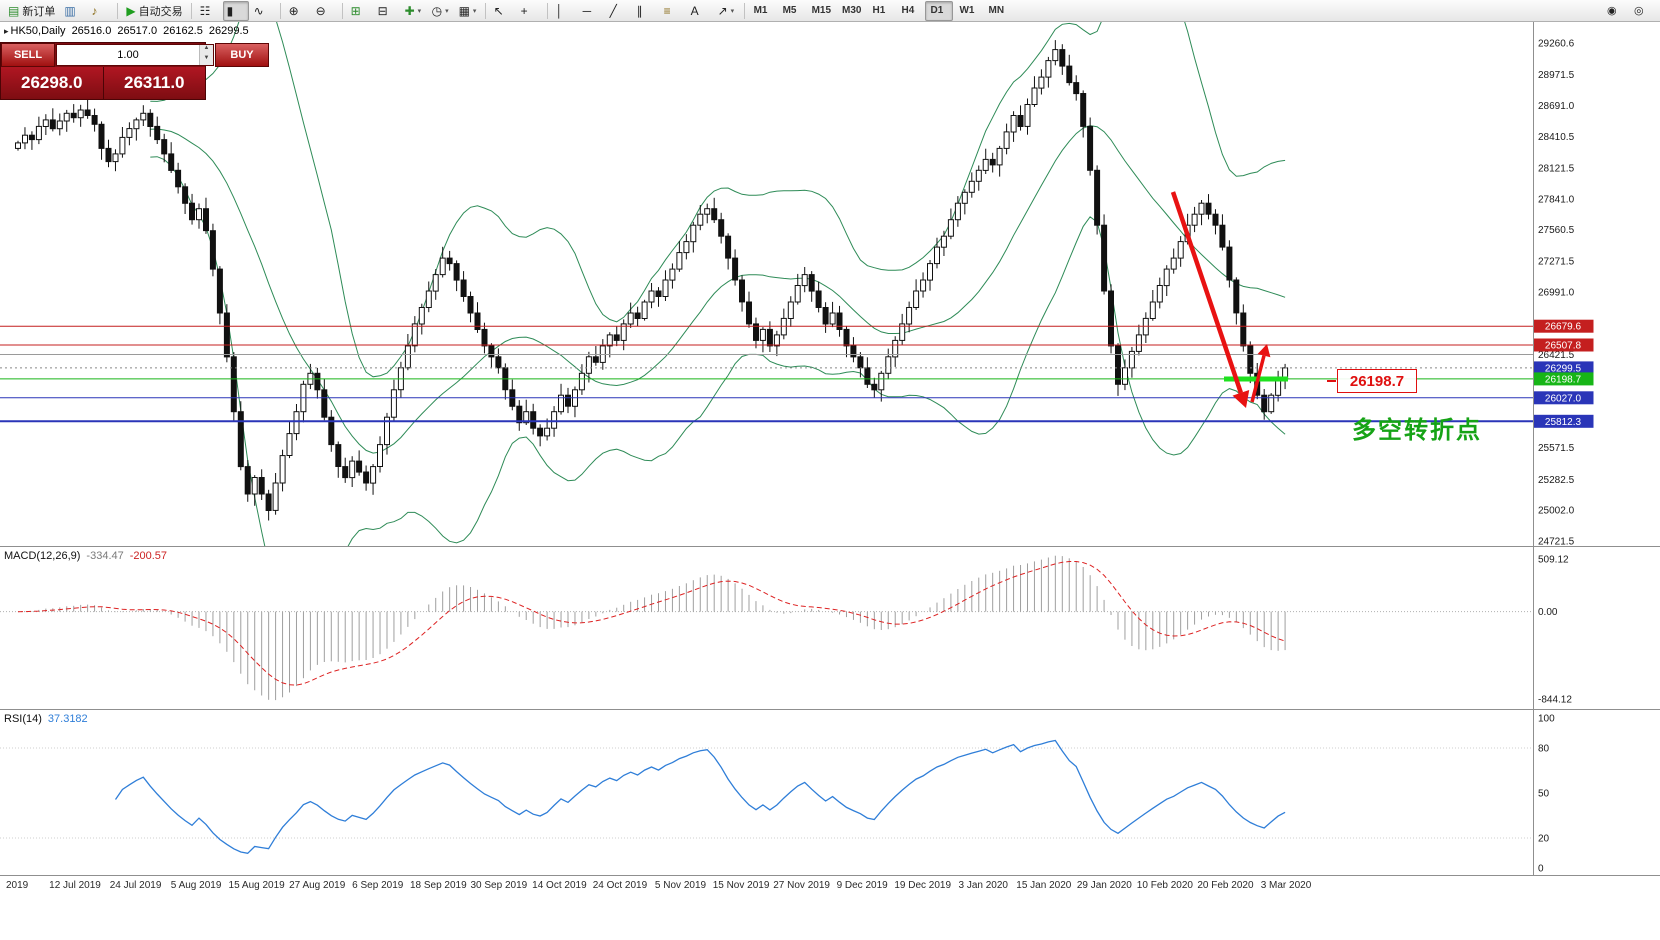 The height and width of the screenshot is (940, 1660). What do you see at coordinates (355, 10) in the screenshot?
I see `tile-windows-icon: ⊞` at bounding box center [355, 10].